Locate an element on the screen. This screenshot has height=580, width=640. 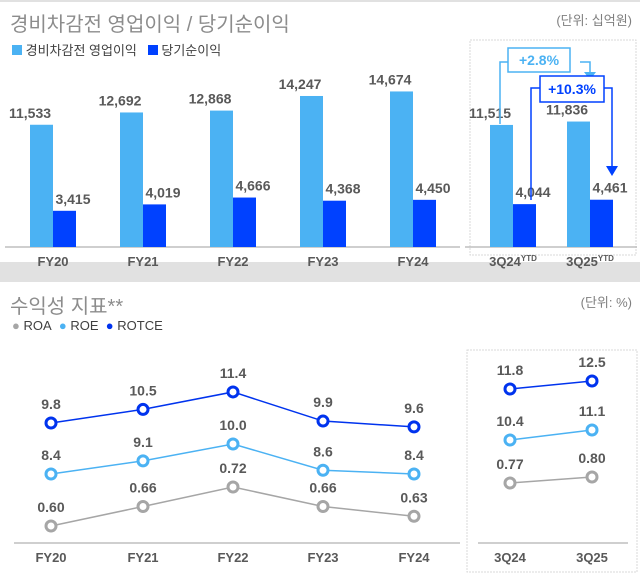
point-label: 0.72 is located at coordinates (232, 468).